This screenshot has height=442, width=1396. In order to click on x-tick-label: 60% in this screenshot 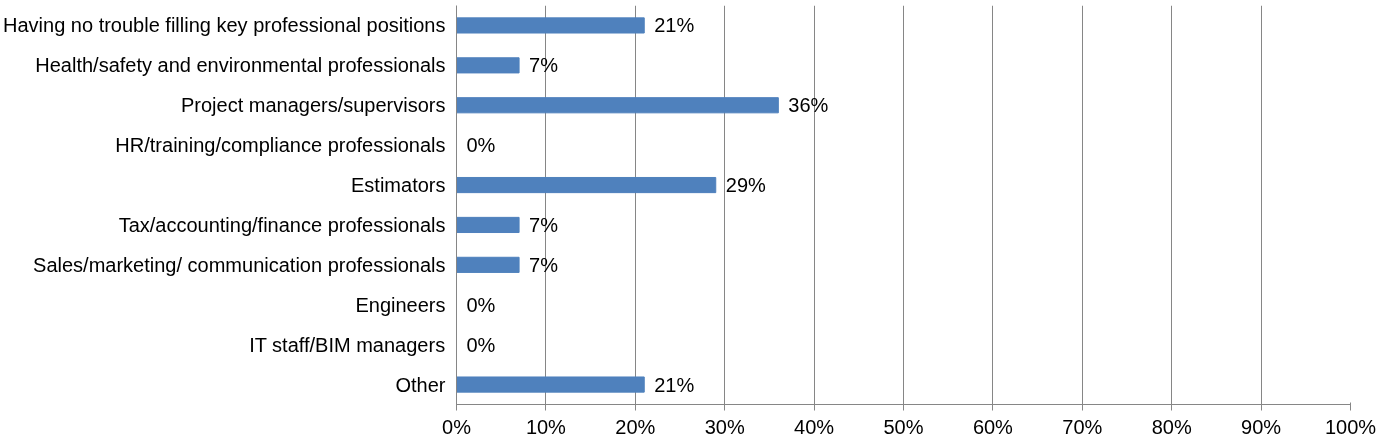, I will do `click(993, 426)`.